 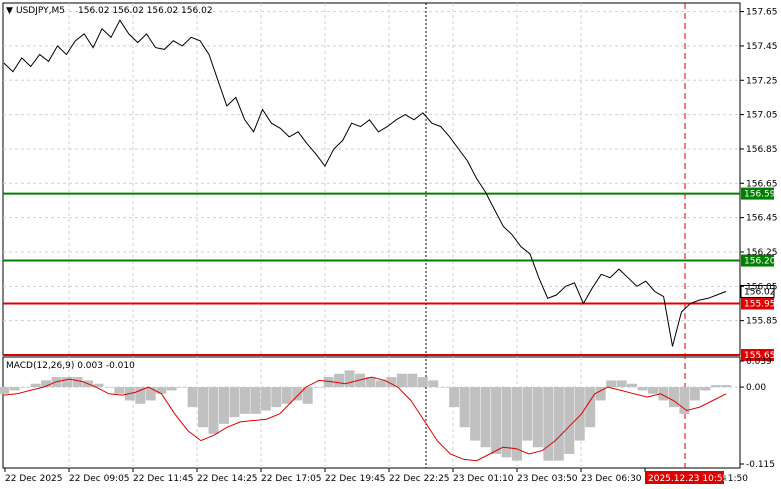 I want to click on price-tick-label: 156.25, so click(x=762, y=253).